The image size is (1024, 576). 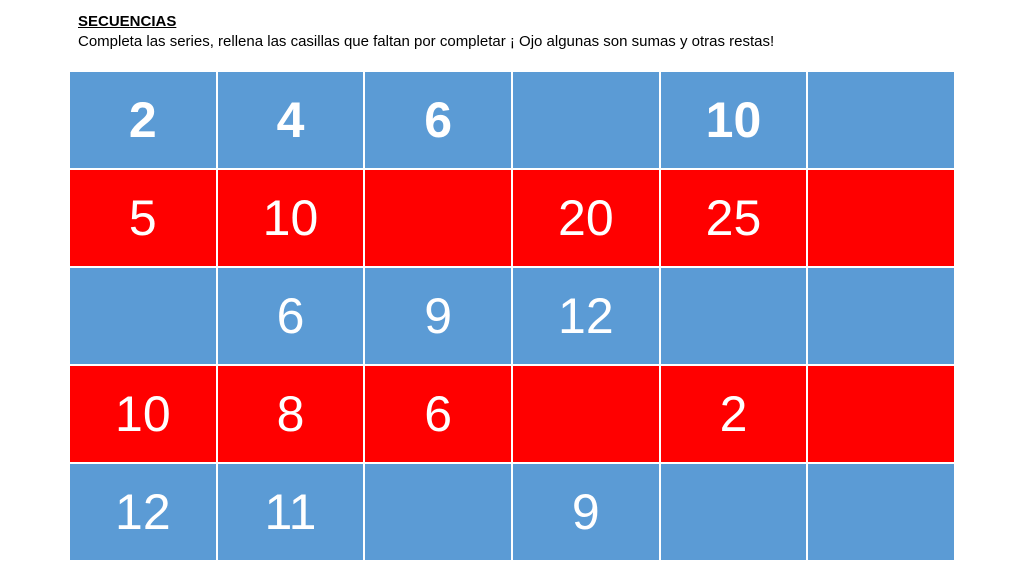 What do you see at coordinates (127, 21) in the screenshot?
I see `page-title: SECUENCIAS` at bounding box center [127, 21].